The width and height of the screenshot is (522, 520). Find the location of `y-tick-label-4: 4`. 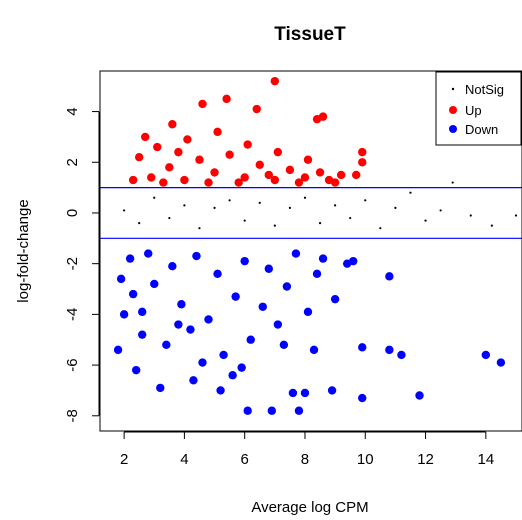

y-tick-label-4: 4 is located at coordinates (72, 111).